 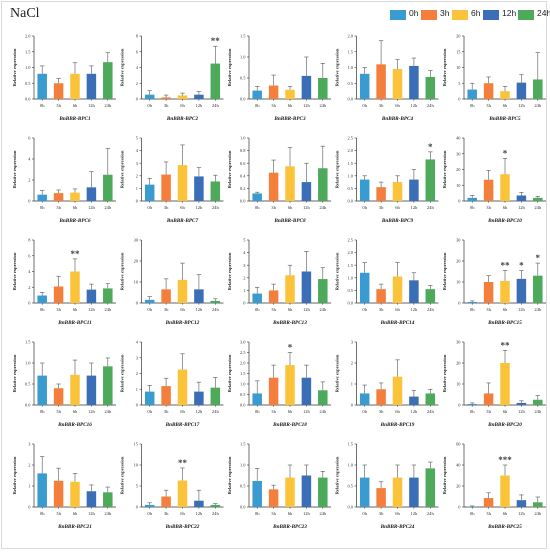 I want to click on y-tick-label: 1.0, so click(x=243, y=465).